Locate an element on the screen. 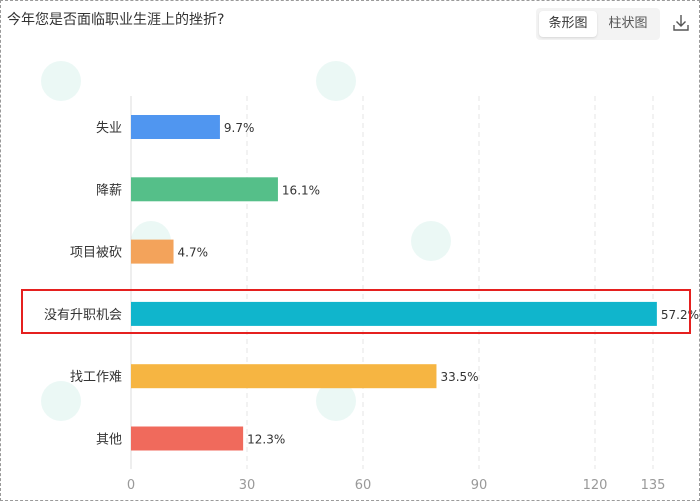 Image resolution: width=700 pixels, height=501 pixels. category-label: 没有升职机会 is located at coordinates (83, 315).